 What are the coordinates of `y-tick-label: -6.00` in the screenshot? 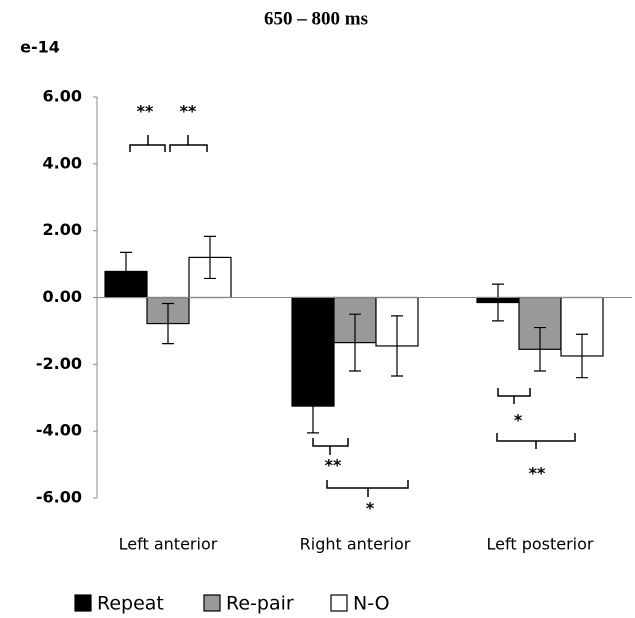 It's located at (59, 497).